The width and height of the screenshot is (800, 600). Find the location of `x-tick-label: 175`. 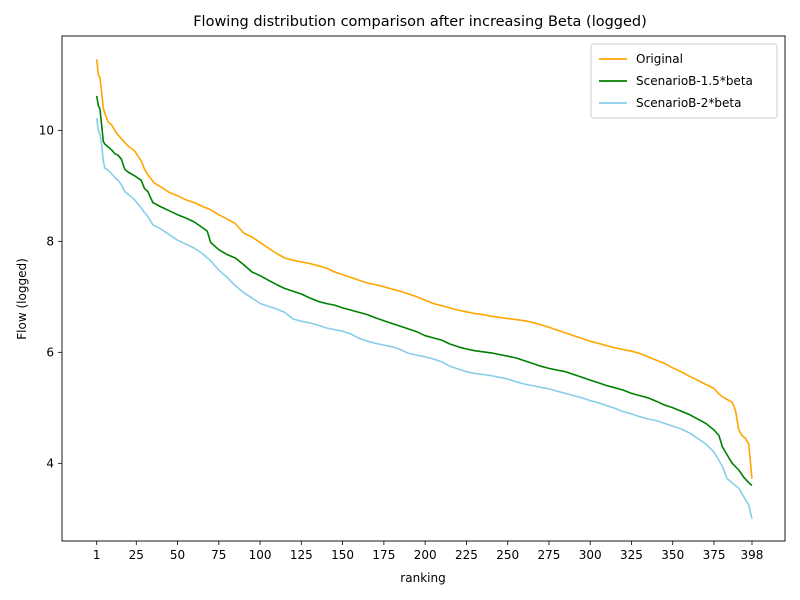

x-tick-label: 175 is located at coordinates (383, 555).